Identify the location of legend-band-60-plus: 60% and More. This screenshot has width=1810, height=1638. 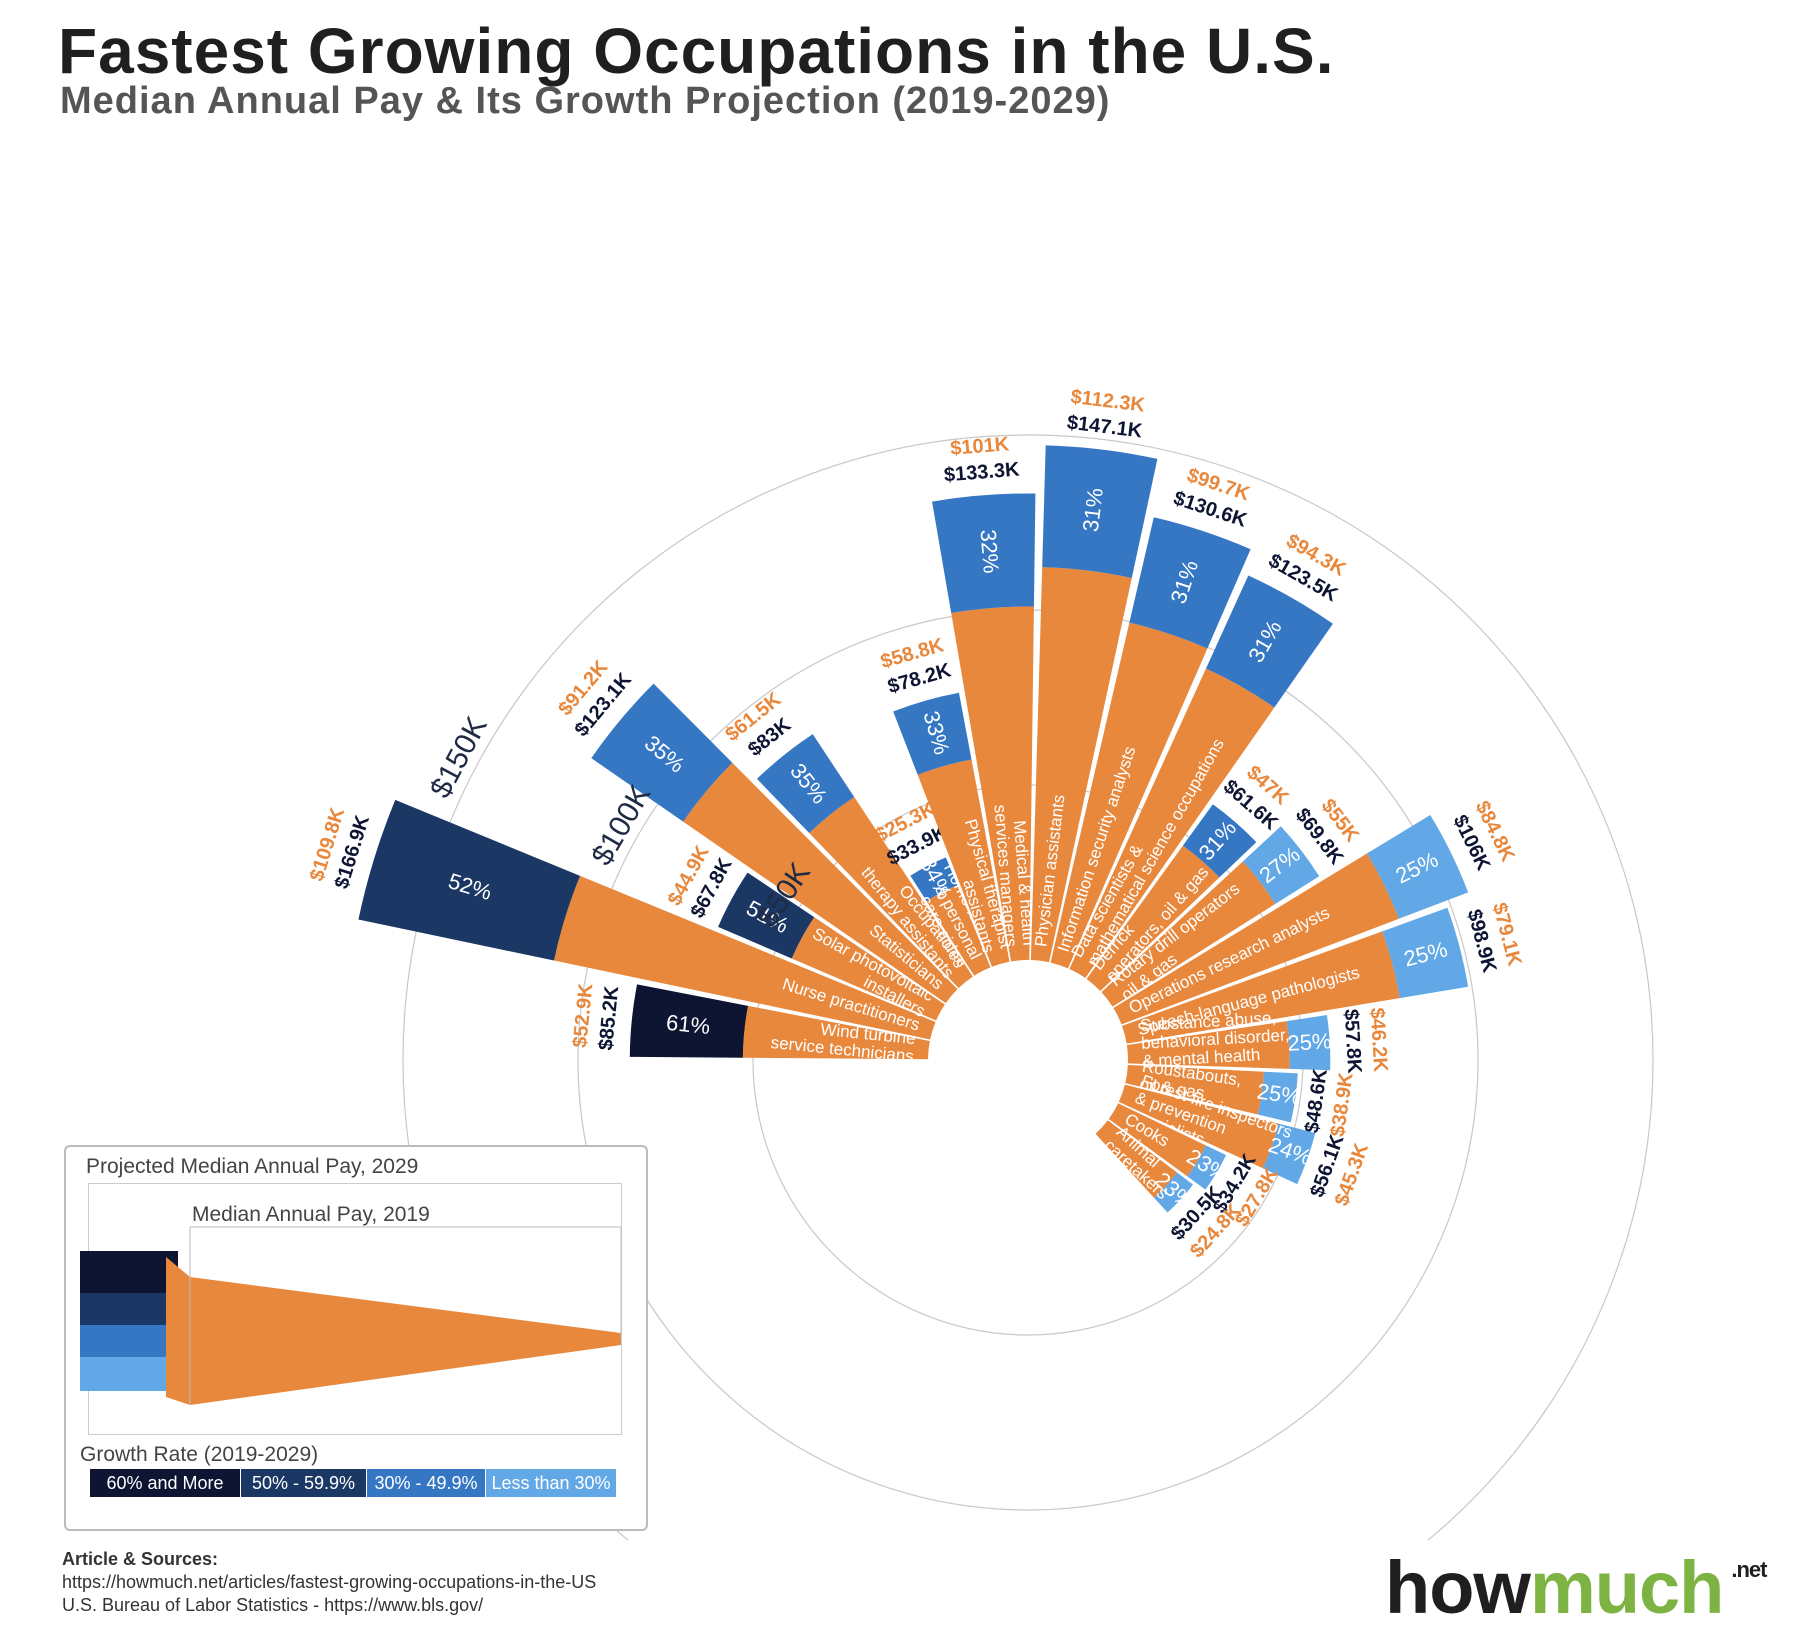
(165, 1483).